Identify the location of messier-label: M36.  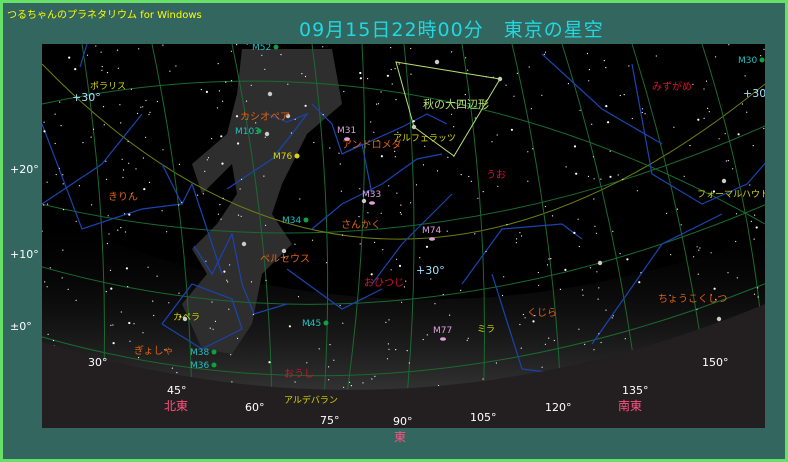
(199, 366).